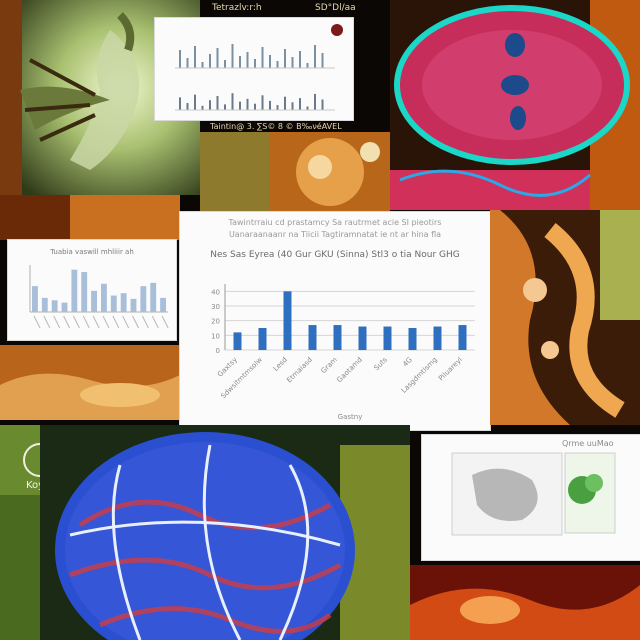 Image resolution: width=640 pixels, height=640 pixels. Describe the element at coordinates (380, 364) in the screenshot. I see `x-tick-label: Suts` at that location.